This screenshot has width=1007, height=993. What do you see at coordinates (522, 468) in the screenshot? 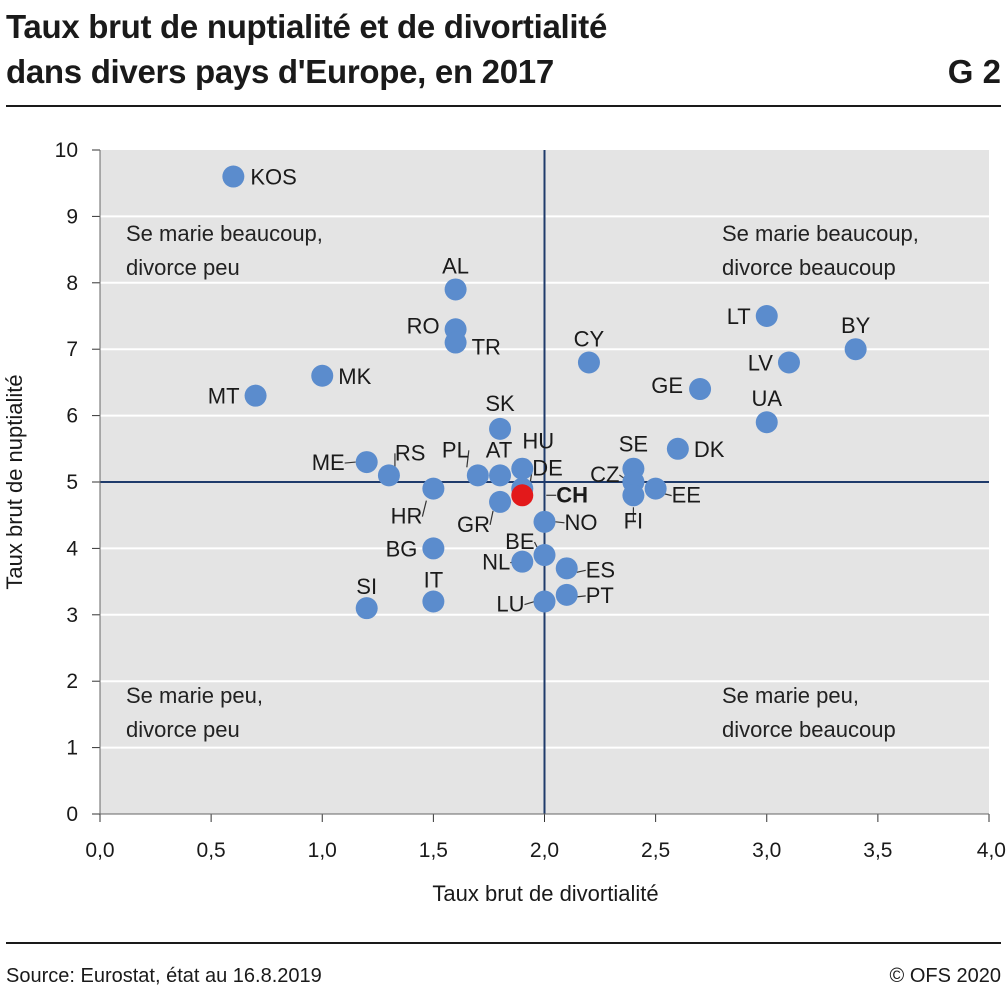
I see `point-hu` at bounding box center [522, 468].